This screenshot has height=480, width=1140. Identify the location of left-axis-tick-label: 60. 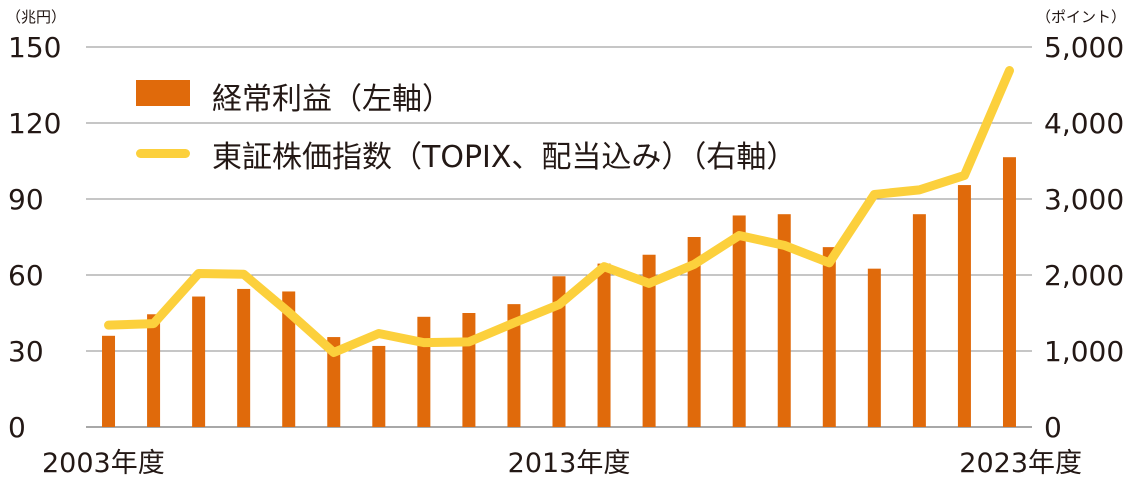
(26, 275).